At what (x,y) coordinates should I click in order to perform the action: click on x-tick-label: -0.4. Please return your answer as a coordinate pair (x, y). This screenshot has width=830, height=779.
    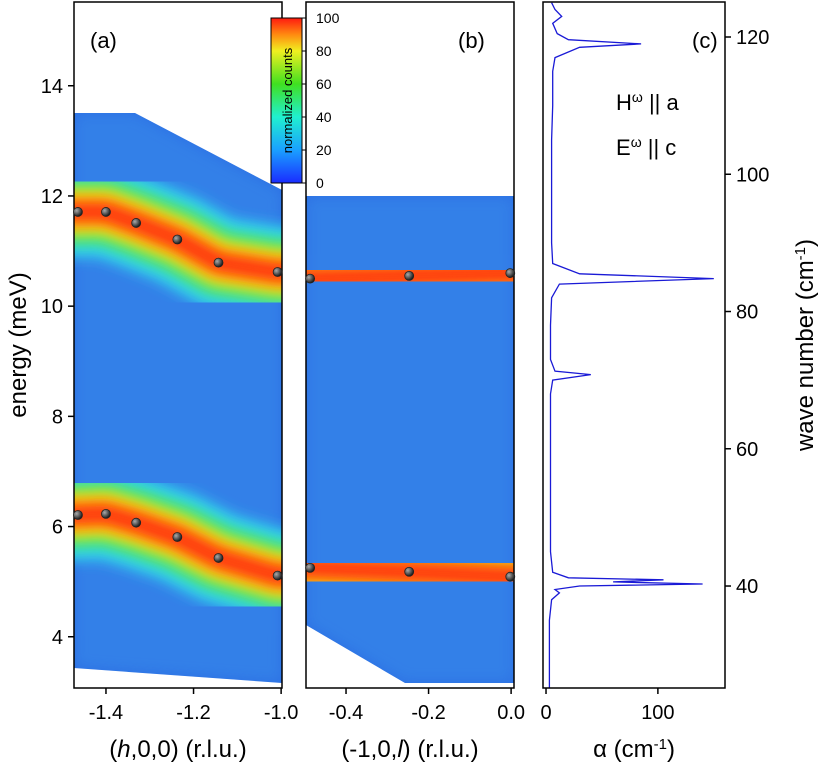
    Looking at the image, I should click on (346, 713).